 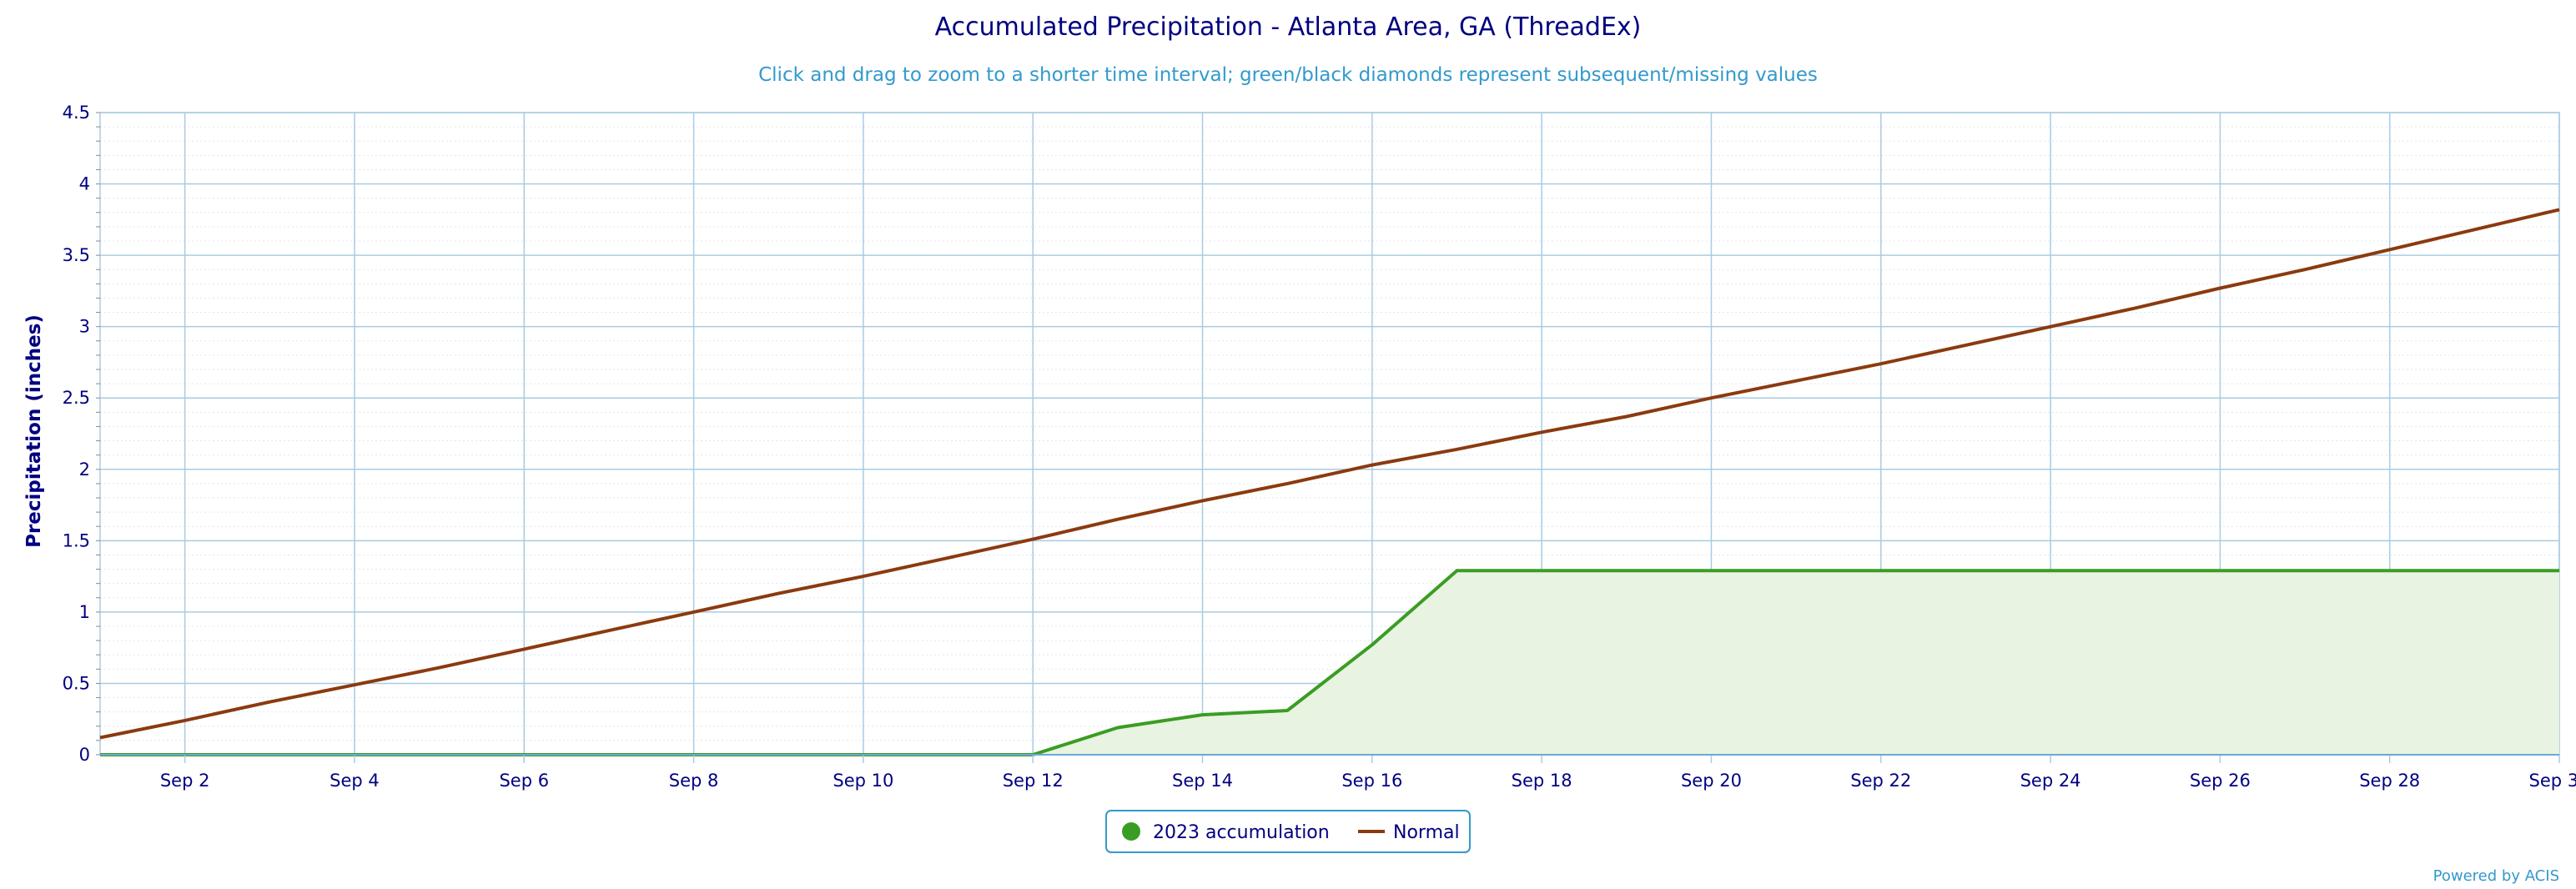 I want to click on legend-box, so click(x=1288, y=831).